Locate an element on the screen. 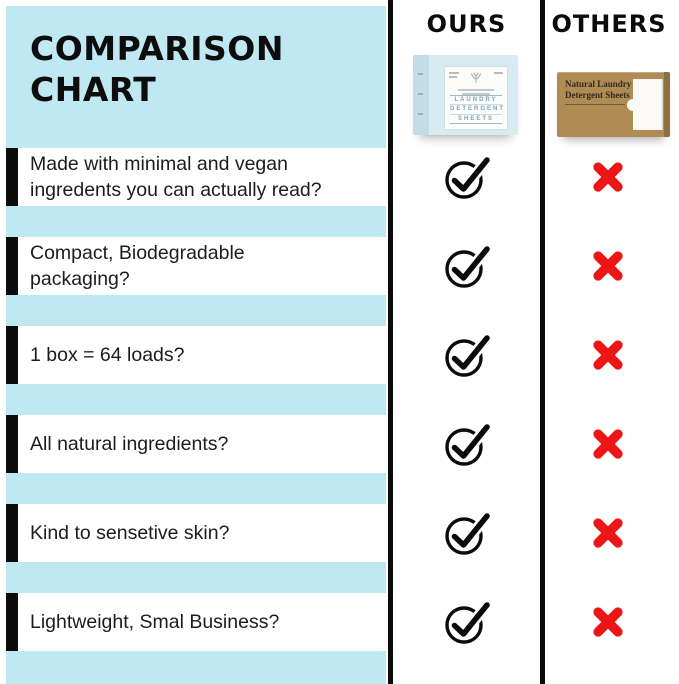  column-header-ours: OURS is located at coordinates (466, 24).